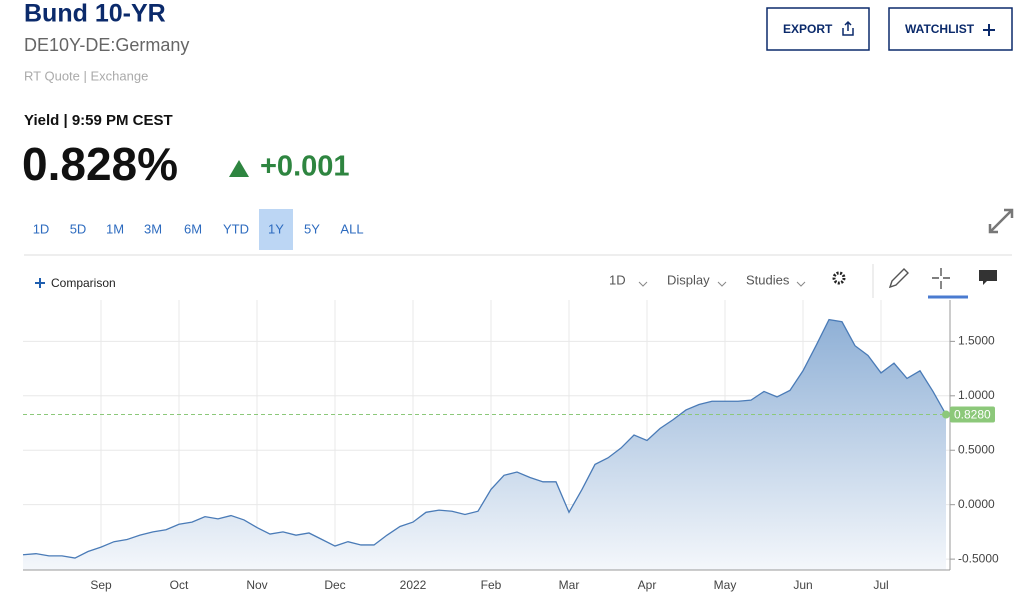  I want to click on x-tick-label: Jun, so click(802, 585).